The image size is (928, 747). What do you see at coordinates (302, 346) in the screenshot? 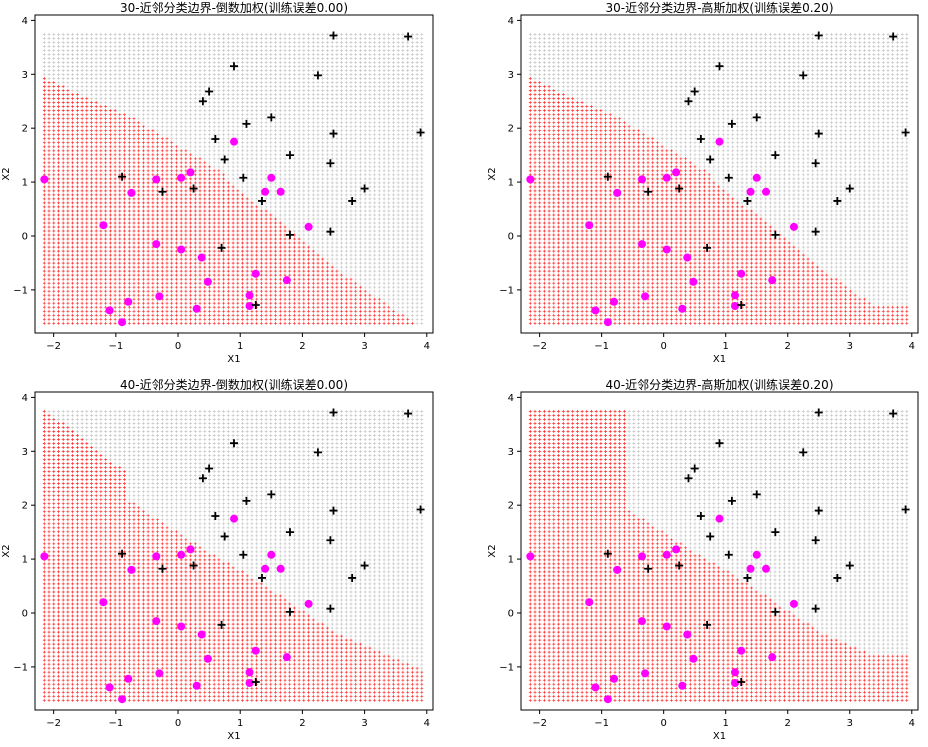
I see `x-tick-label: 2` at bounding box center [302, 346].